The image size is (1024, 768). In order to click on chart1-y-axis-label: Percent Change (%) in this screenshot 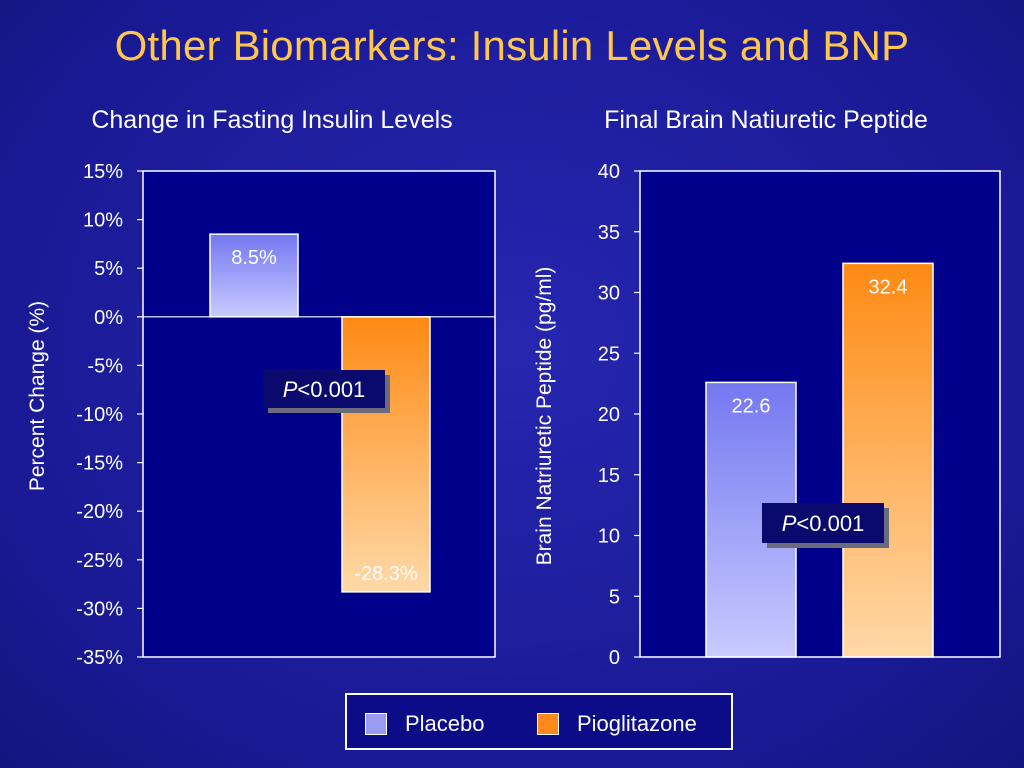, I will do `click(37, 396)`.